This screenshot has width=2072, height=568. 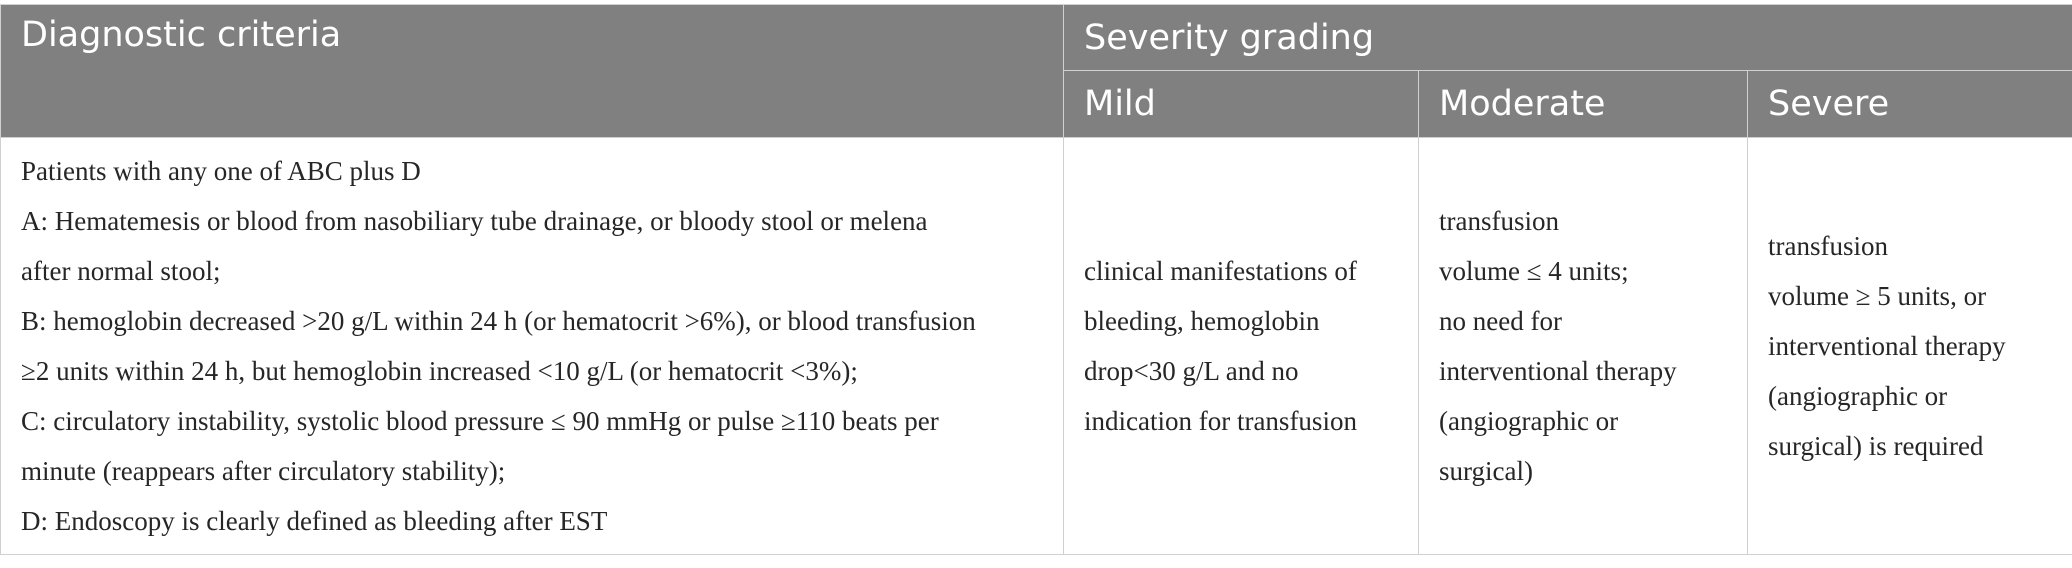 What do you see at coordinates (1241, 104) in the screenshot?
I see `header-mild: Mild` at bounding box center [1241, 104].